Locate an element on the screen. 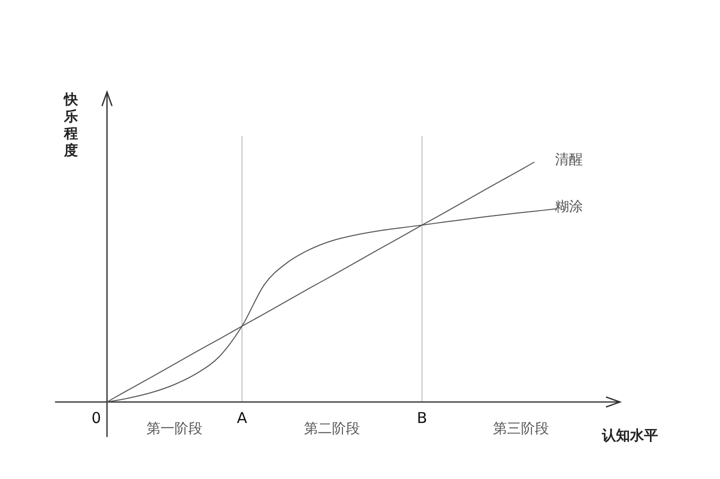 This screenshot has width=720, height=479. x-tick-label: 0 is located at coordinates (96, 418).